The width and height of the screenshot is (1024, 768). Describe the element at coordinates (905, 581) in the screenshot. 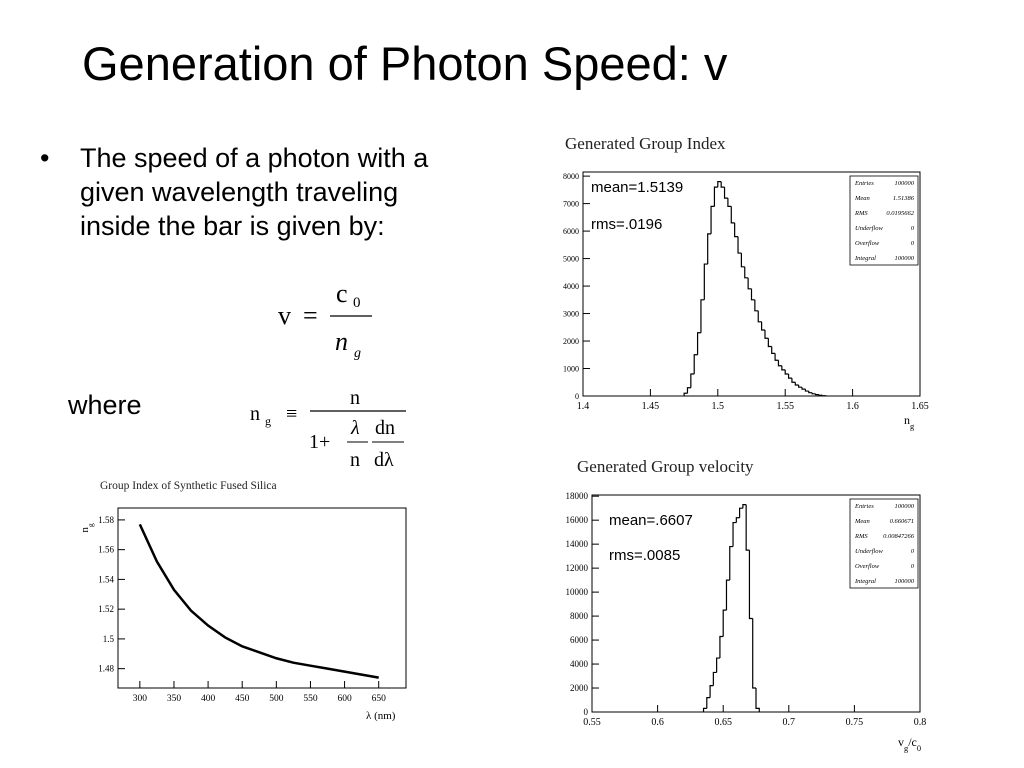

I see `stats-value: 100000` at that location.